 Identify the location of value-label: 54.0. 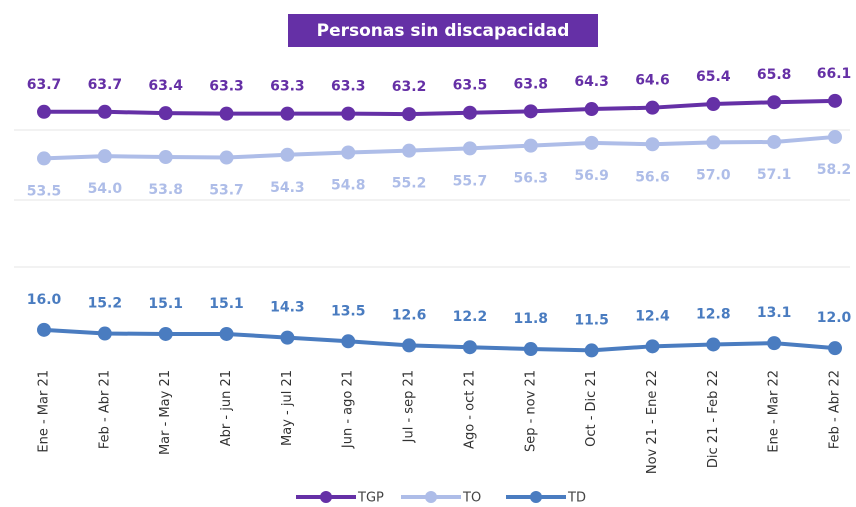
(105, 189).